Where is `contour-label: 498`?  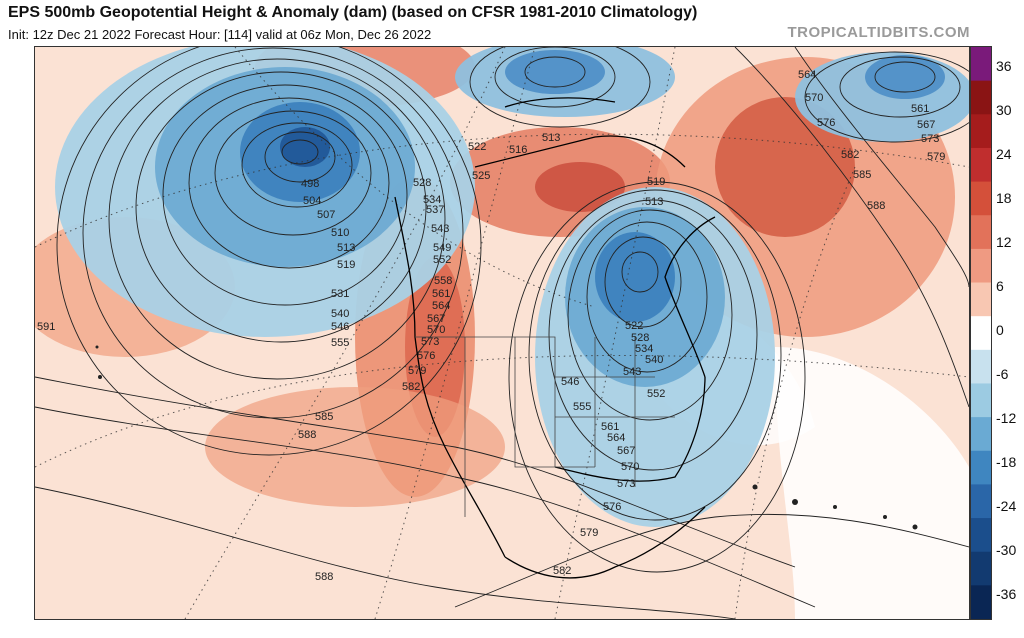
contour-label: 498 is located at coordinates (310, 184).